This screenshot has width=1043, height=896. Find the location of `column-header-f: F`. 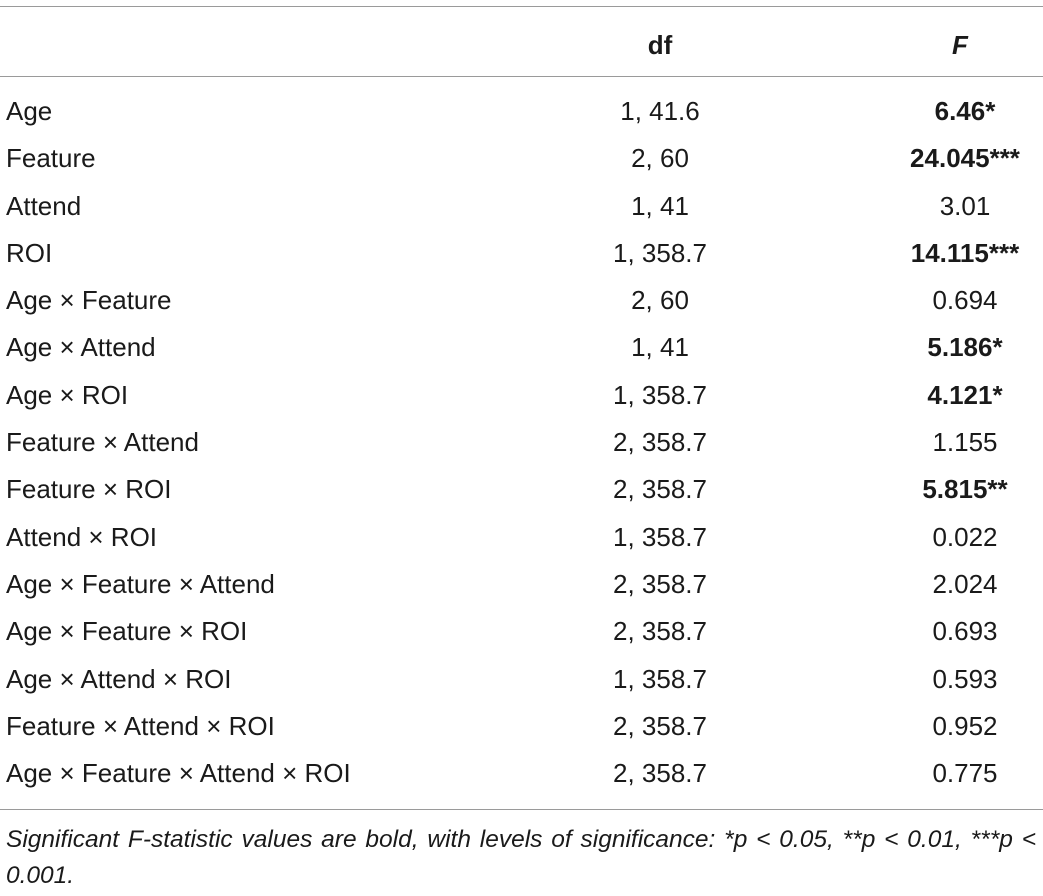

column-header-f: F is located at coordinates (960, 45).